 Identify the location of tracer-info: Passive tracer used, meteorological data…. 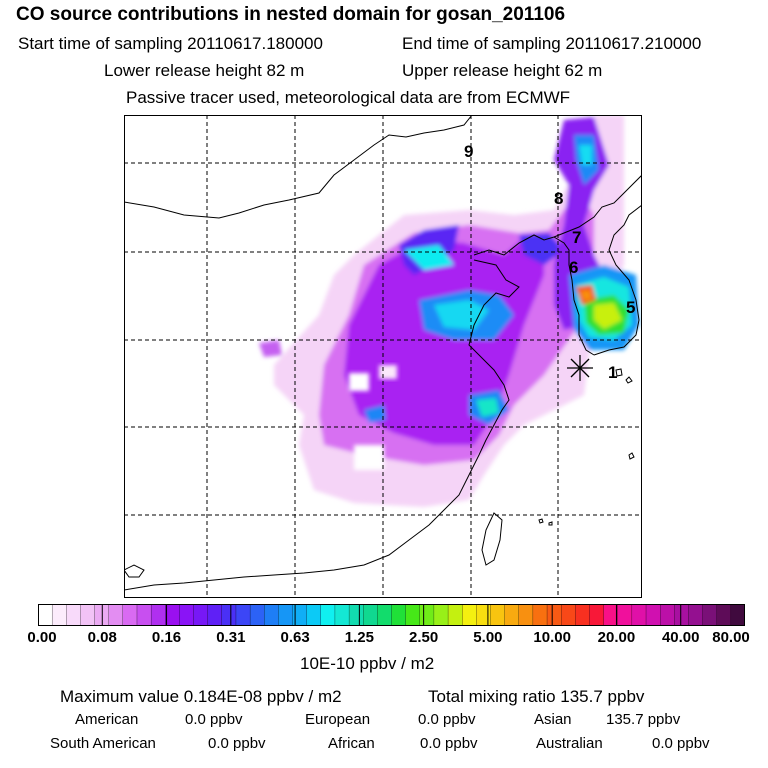
(348, 97).